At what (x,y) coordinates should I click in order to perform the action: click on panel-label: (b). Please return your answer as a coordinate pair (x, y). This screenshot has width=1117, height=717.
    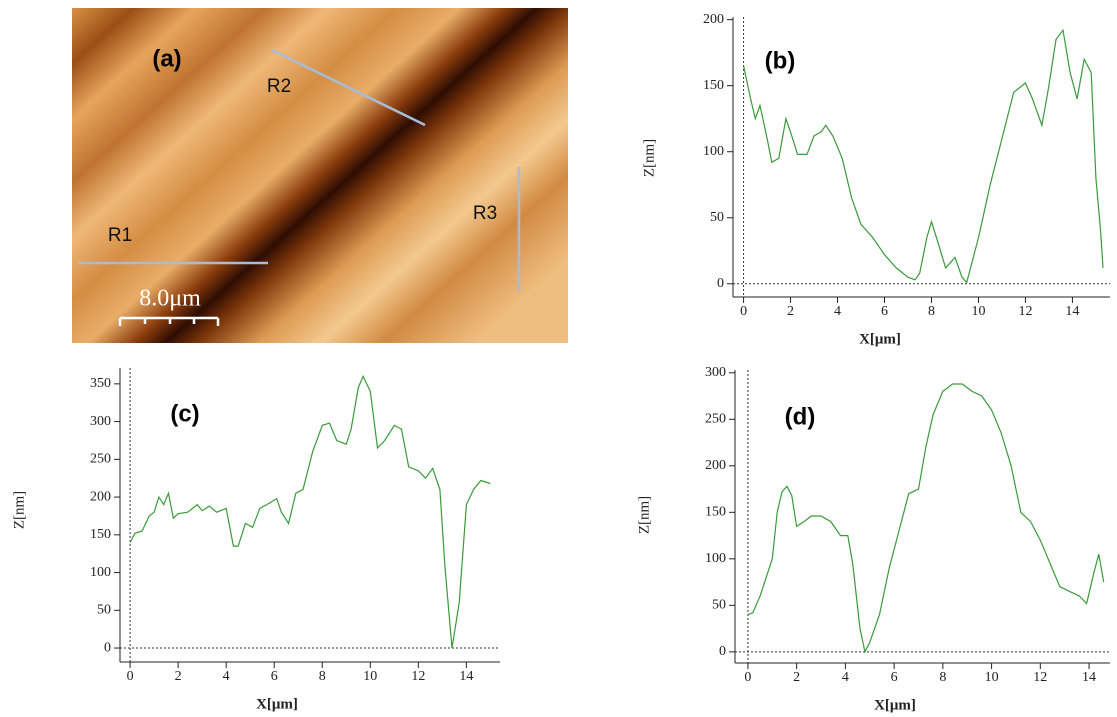
    Looking at the image, I should click on (780, 60).